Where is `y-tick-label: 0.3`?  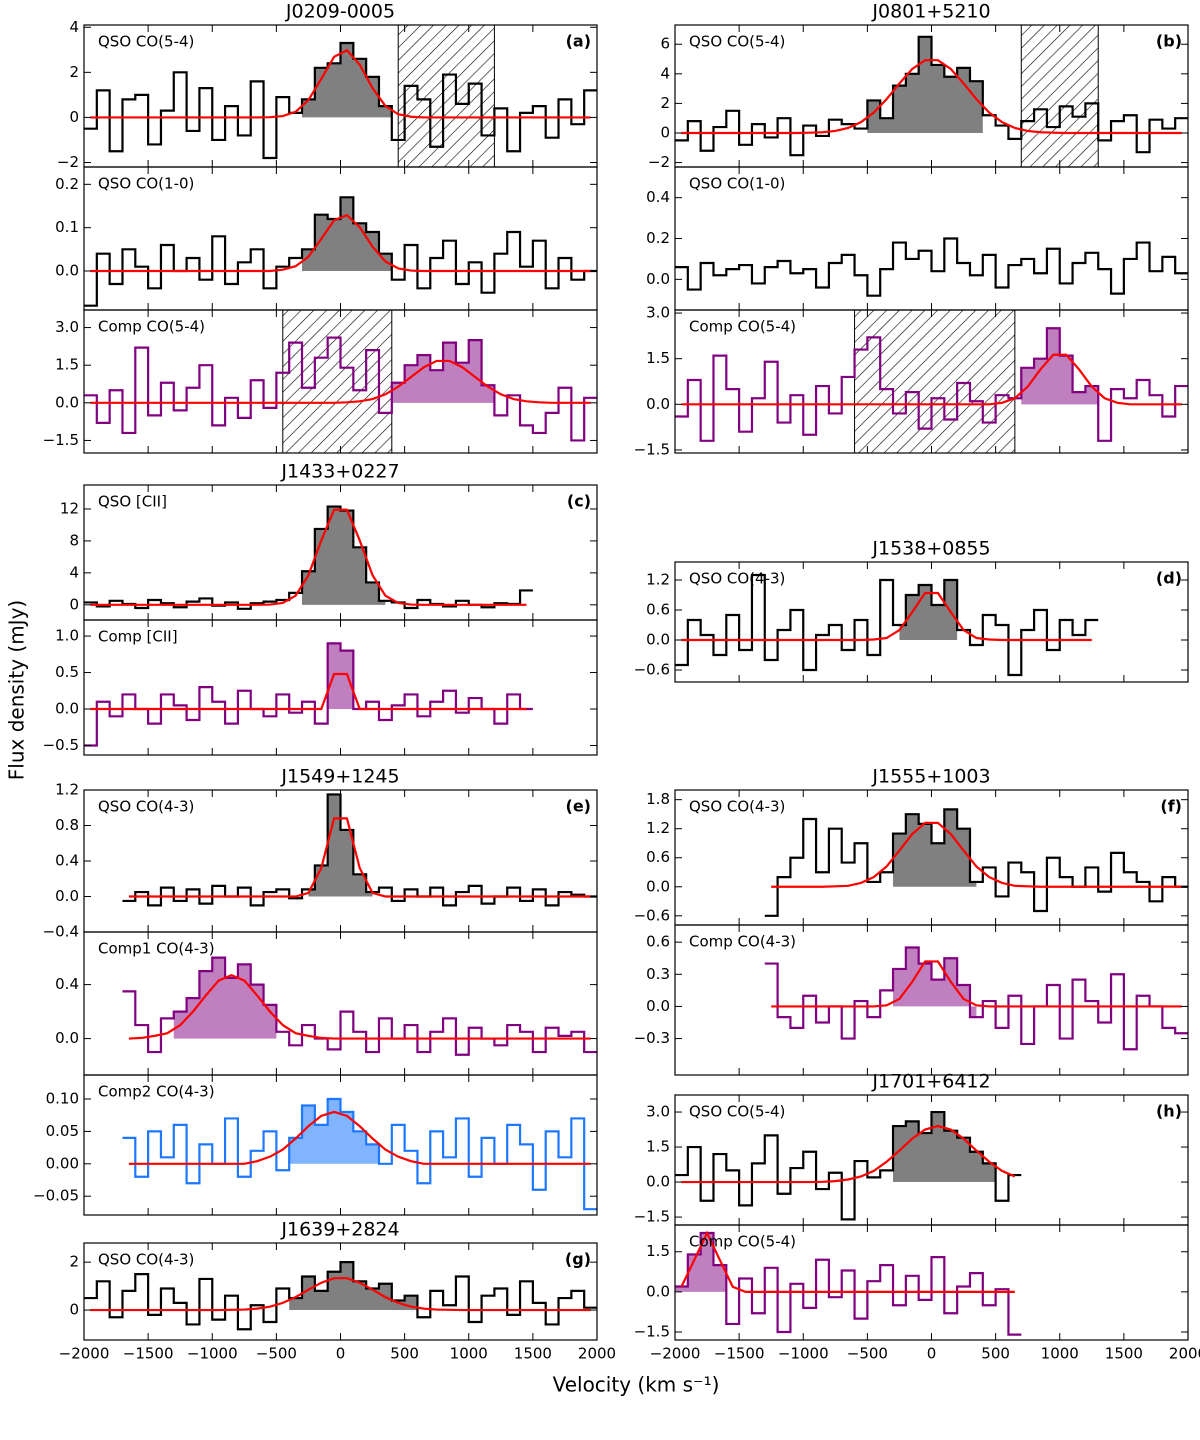
y-tick-label: 0.3 is located at coordinates (658, 974).